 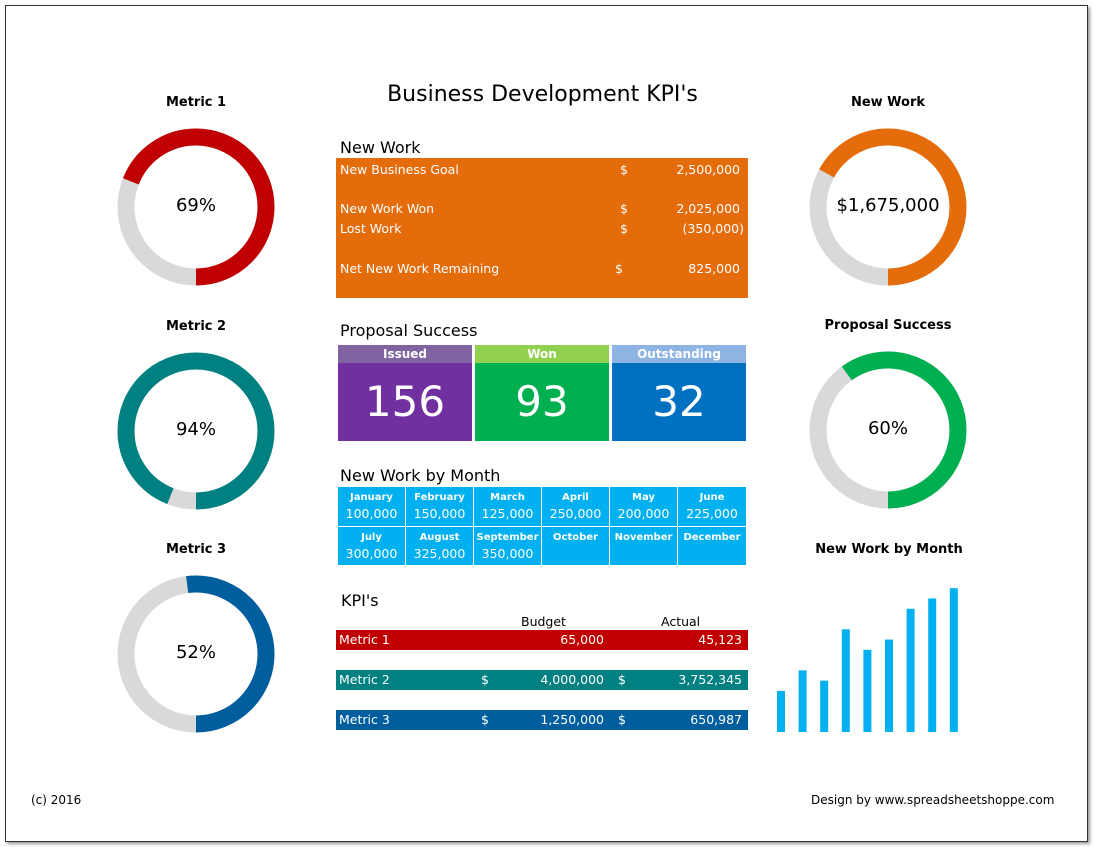 I want to click on metric3-donut: 52%, so click(x=196, y=654).